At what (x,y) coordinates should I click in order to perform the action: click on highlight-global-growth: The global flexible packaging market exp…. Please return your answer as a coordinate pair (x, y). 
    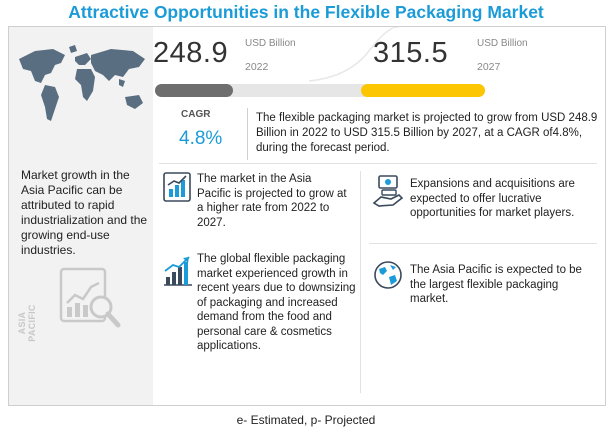
    Looking at the image, I should click on (276, 302).